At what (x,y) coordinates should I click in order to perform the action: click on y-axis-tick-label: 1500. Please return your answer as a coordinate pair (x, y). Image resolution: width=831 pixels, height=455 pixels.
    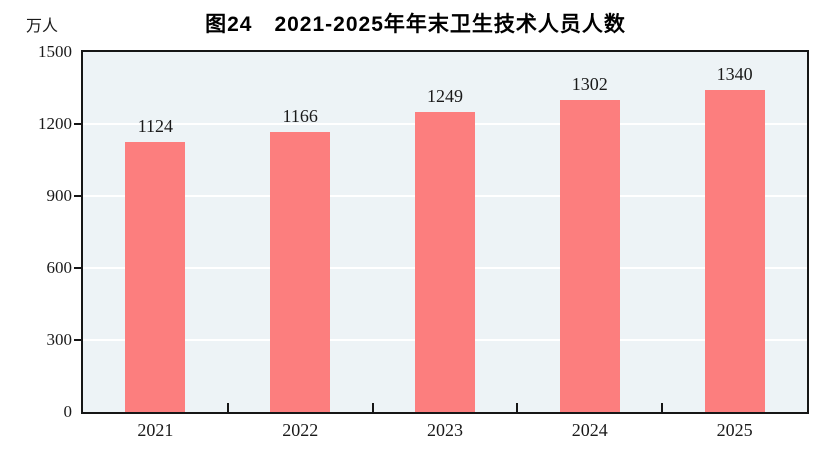
    Looking at the image, I should click on (55, 51).